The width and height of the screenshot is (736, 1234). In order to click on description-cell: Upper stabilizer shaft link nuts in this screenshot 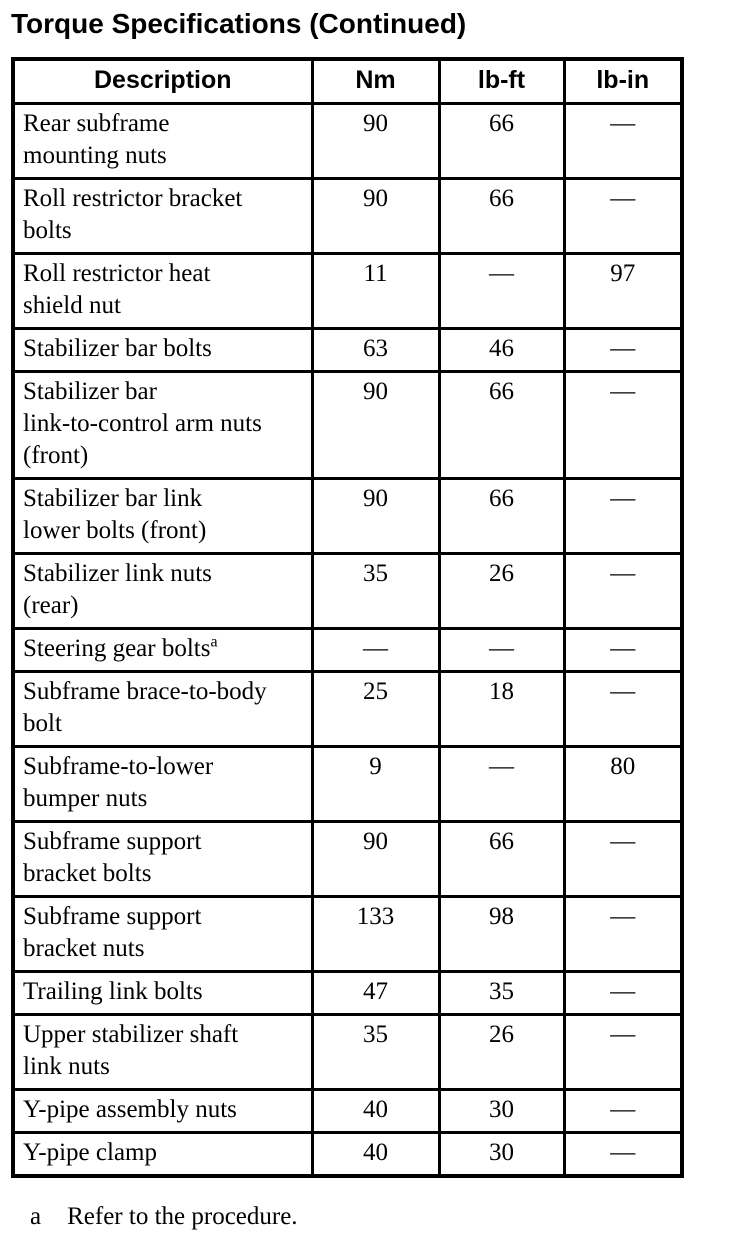, I will do `click(162, 1052)`.